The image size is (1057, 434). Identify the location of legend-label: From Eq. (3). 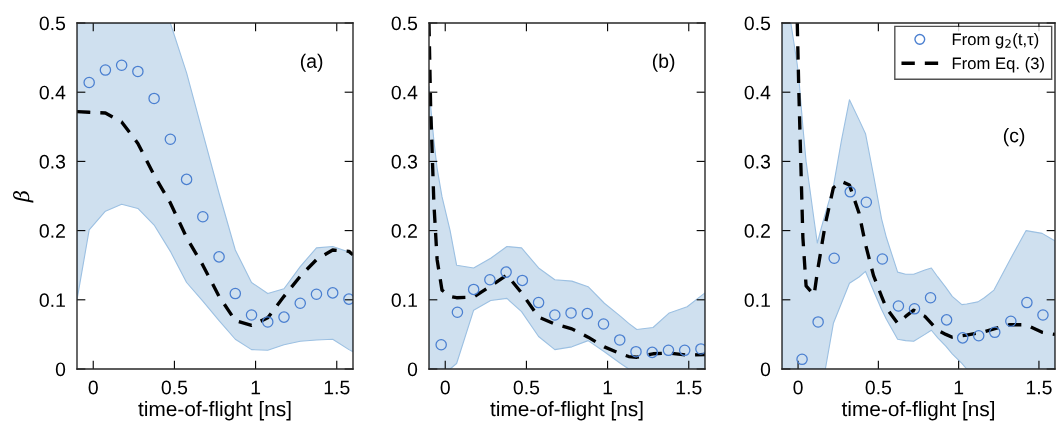
(998, 65).